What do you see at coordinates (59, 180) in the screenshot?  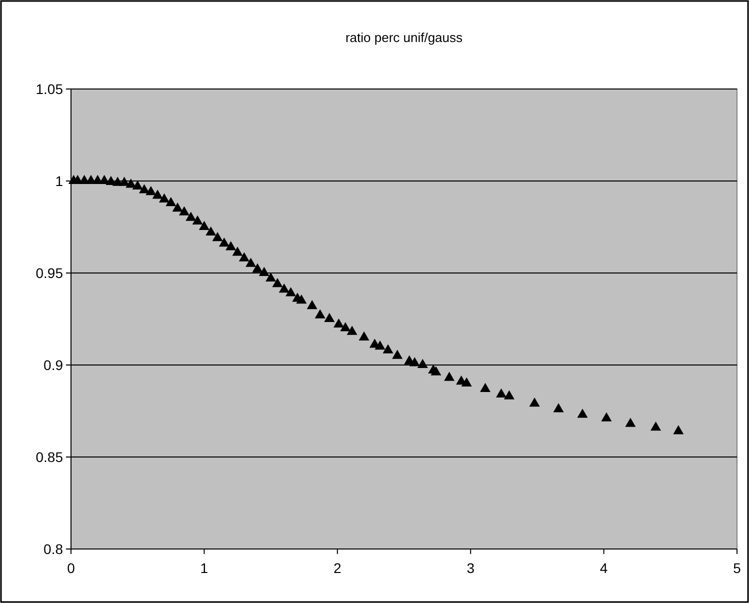 I see `y-tick-label: 1` at bounding box center [59, 180].